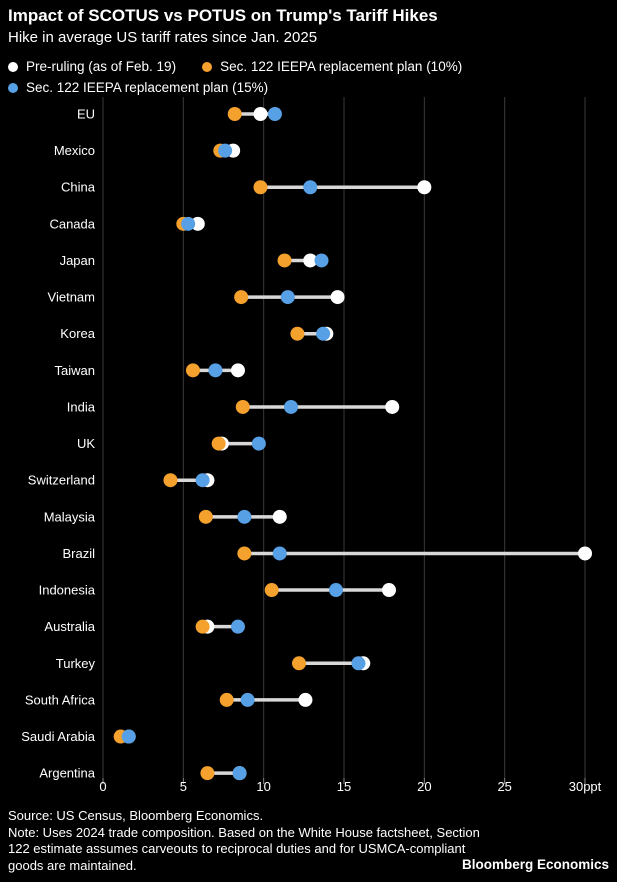 The width and height of the screenshot is (617, 882). What do you see at coordinates (60, 699) in the screenshot?
I see `country-label: South Africa` at bounding box center [60, 699].